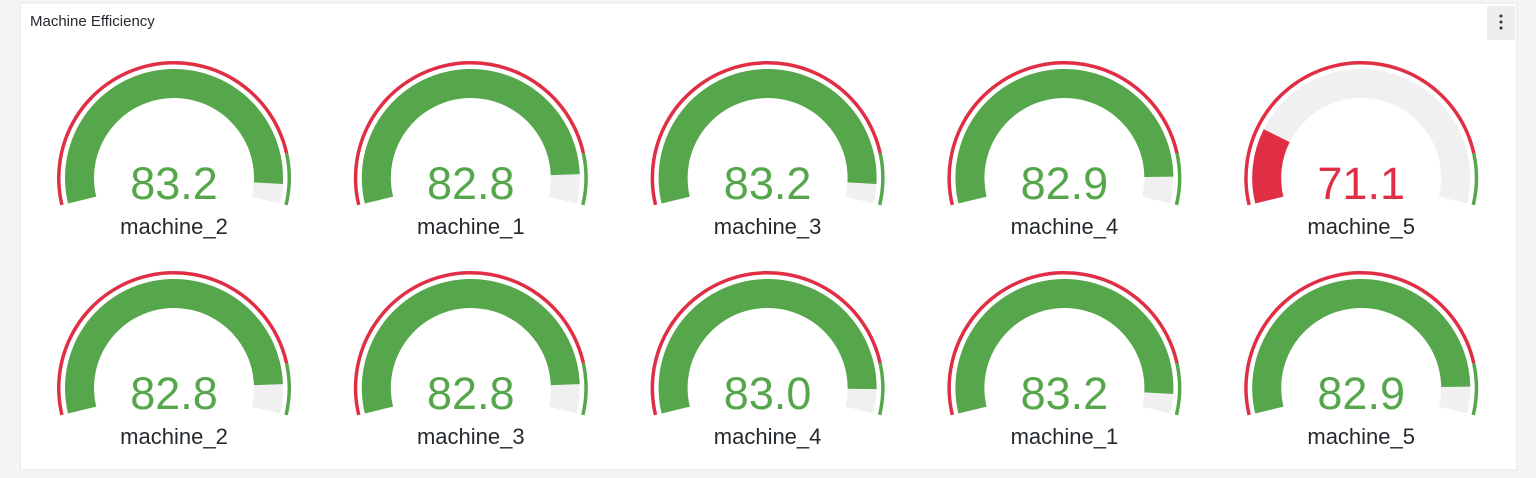  What do you see at coordinates (1361, 183) in the screenshot?
I see `gauge-value: 71.1` at bounding box center [1361, 183].